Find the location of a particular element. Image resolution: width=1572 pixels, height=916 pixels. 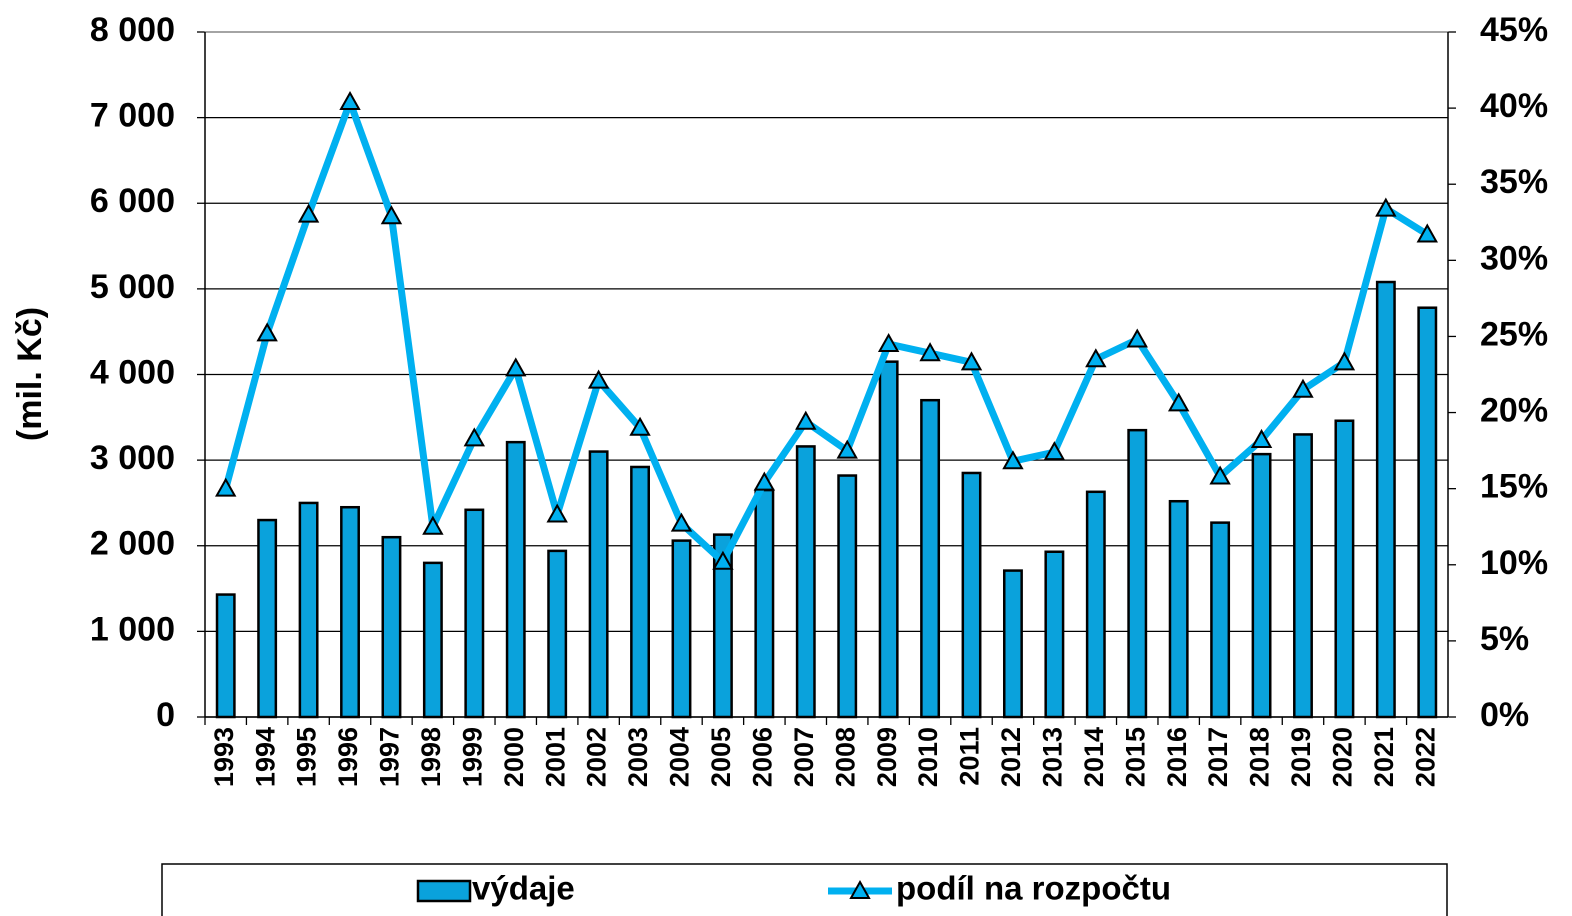

x-tick-label: 2010 is located at coordinates (928, 757).